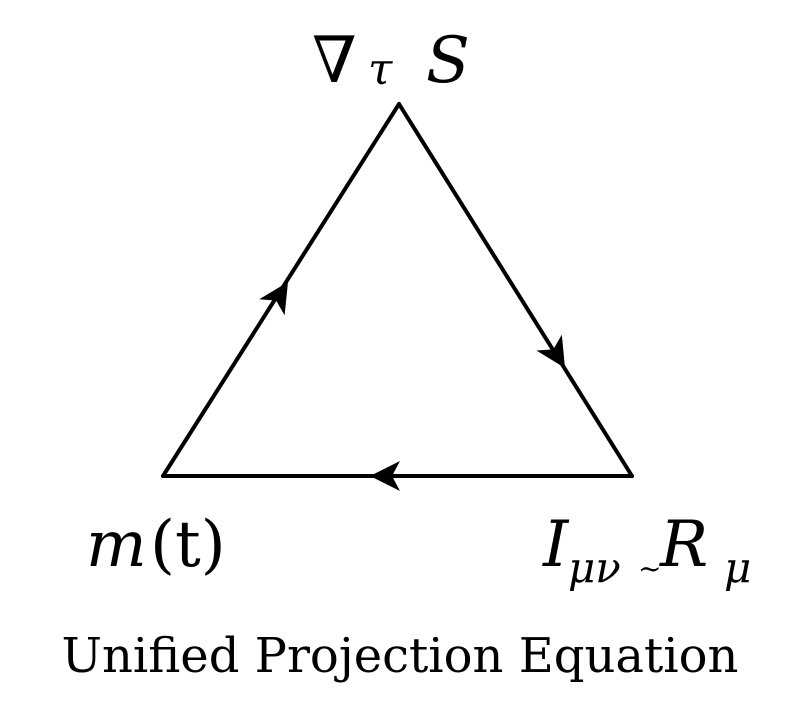 This screenshot has width=800, height=703. I want to click on I-subscript: μν, so click(594, 567).